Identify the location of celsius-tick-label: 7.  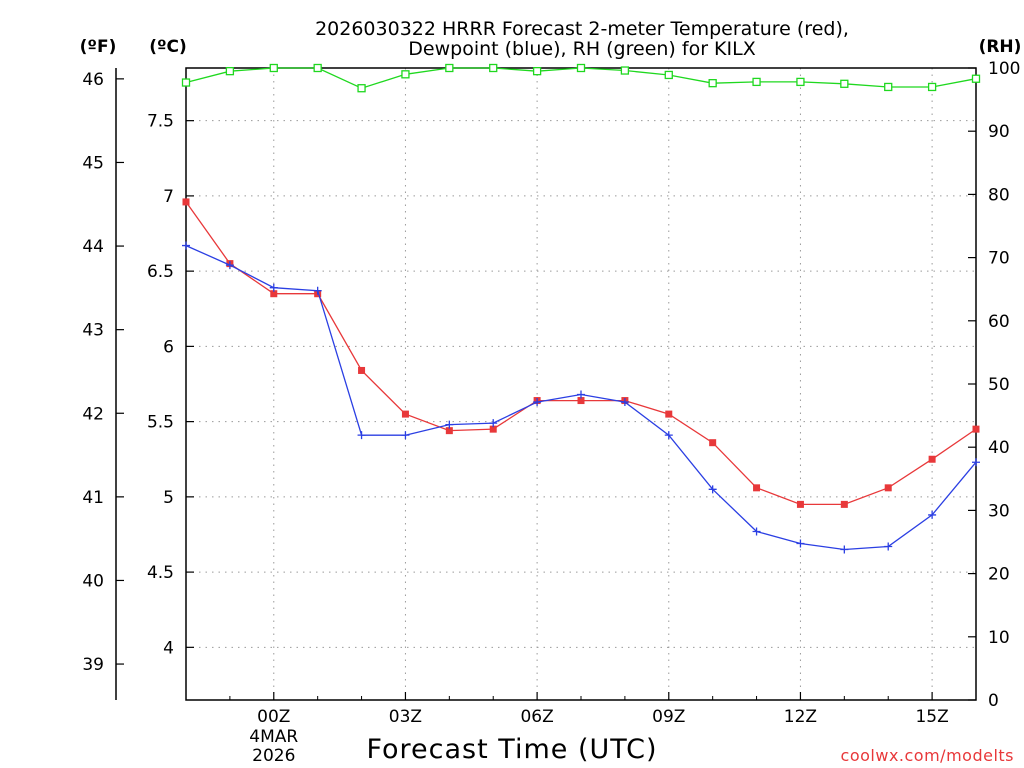
(168, 197).